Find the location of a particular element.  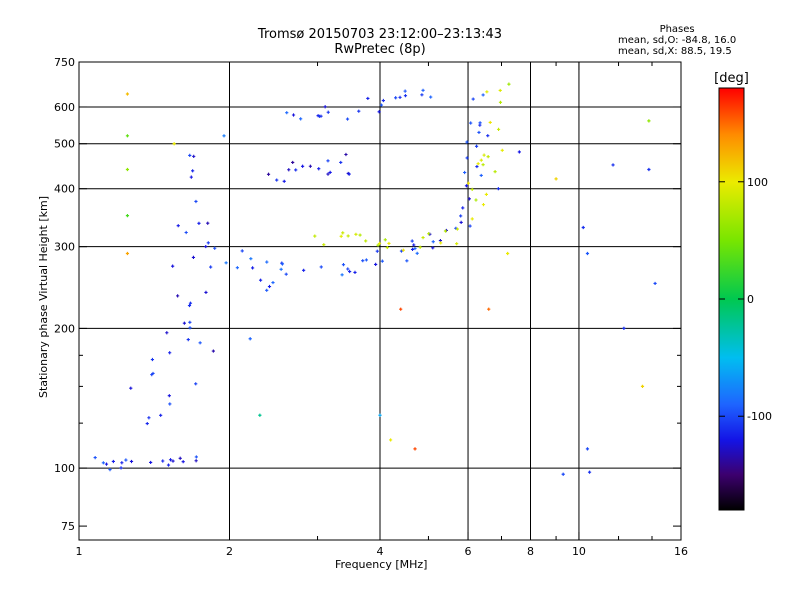

colorbar-tick-label: 0 is located at coordinates (750, 299).